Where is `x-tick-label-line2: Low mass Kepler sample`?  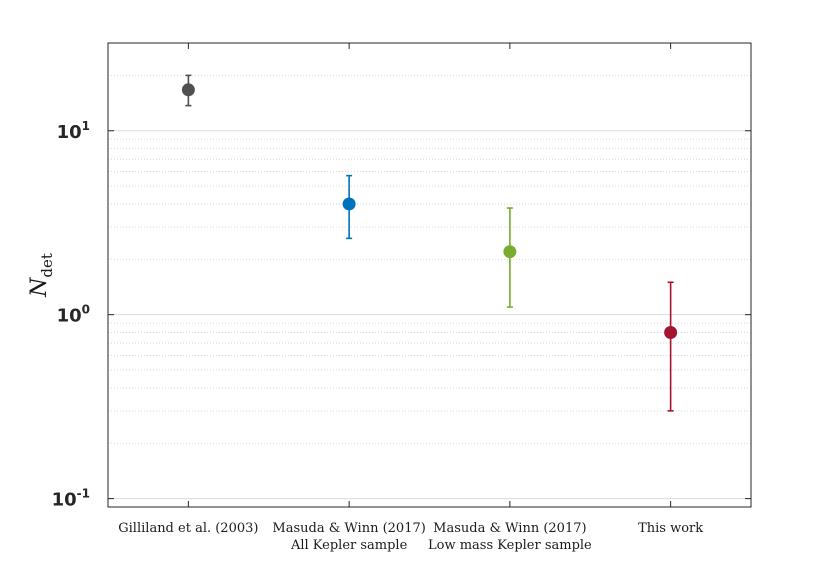 x-tick-label-line2: Low mass Kepler sample is located at coordinates (510, 545).